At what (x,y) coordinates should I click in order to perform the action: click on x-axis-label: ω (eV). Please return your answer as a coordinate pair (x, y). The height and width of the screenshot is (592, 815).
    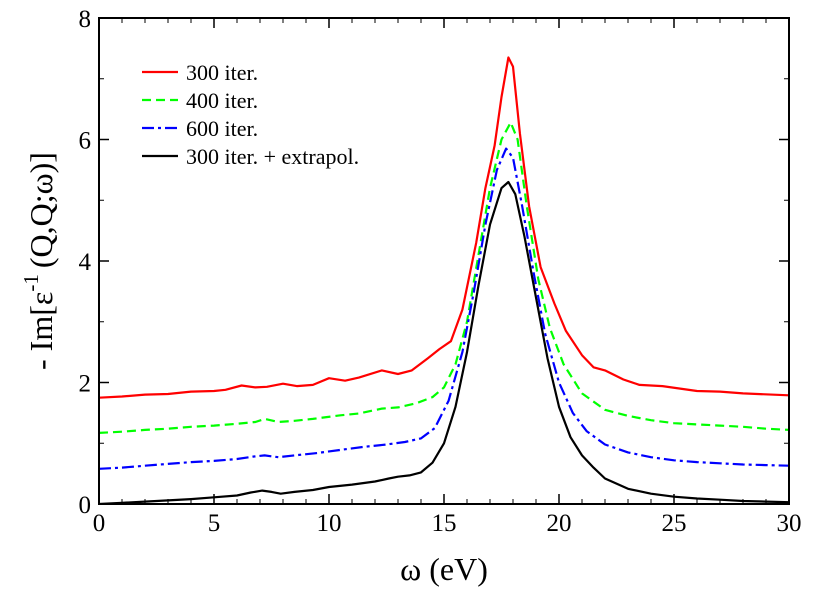
    Looking at the image, I should click on (444, 569).